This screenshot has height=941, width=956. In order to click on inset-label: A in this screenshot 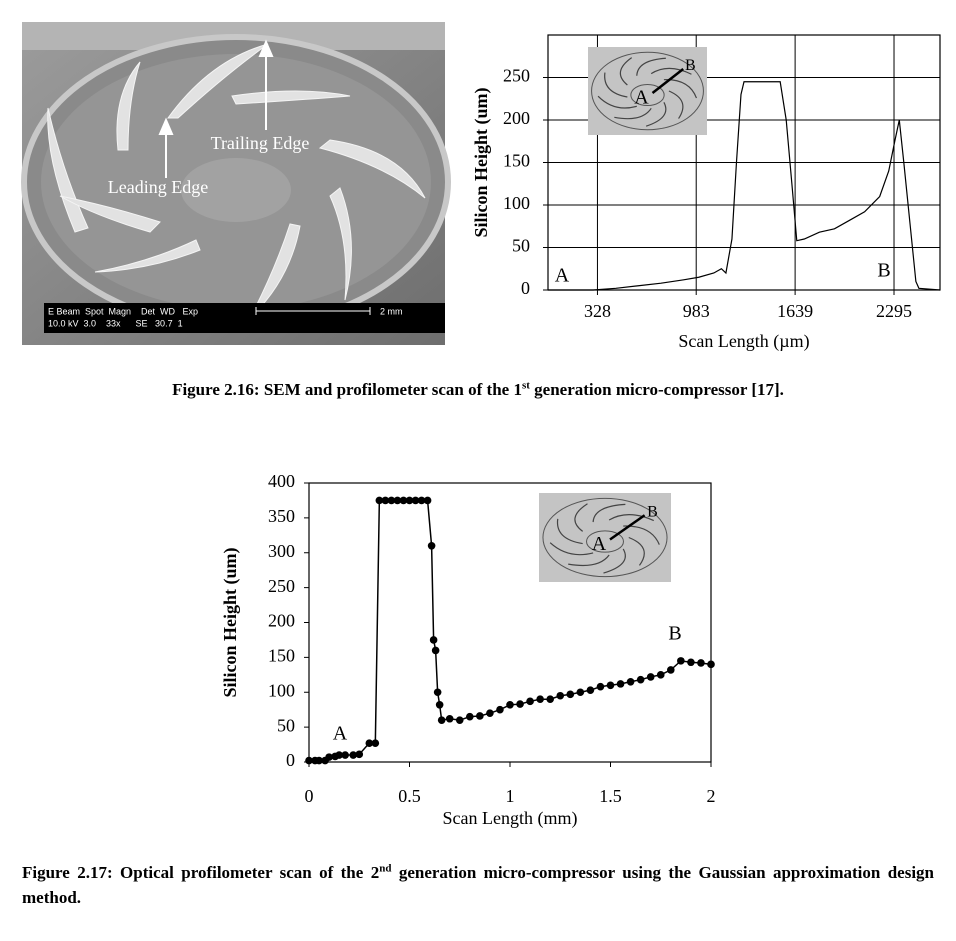, I will do `click(641, 98)`.